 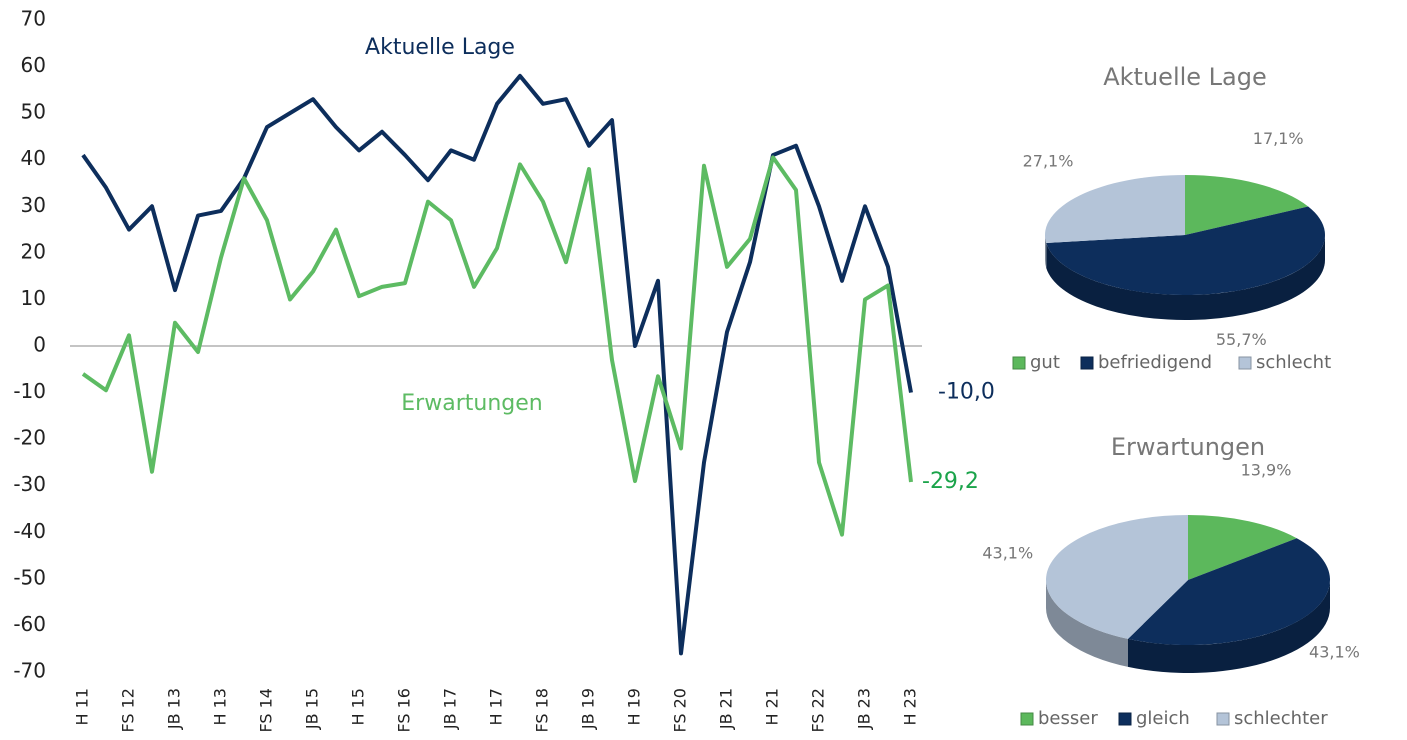 I want to click on y-tick-label: 20, so click(x=33, y=251).